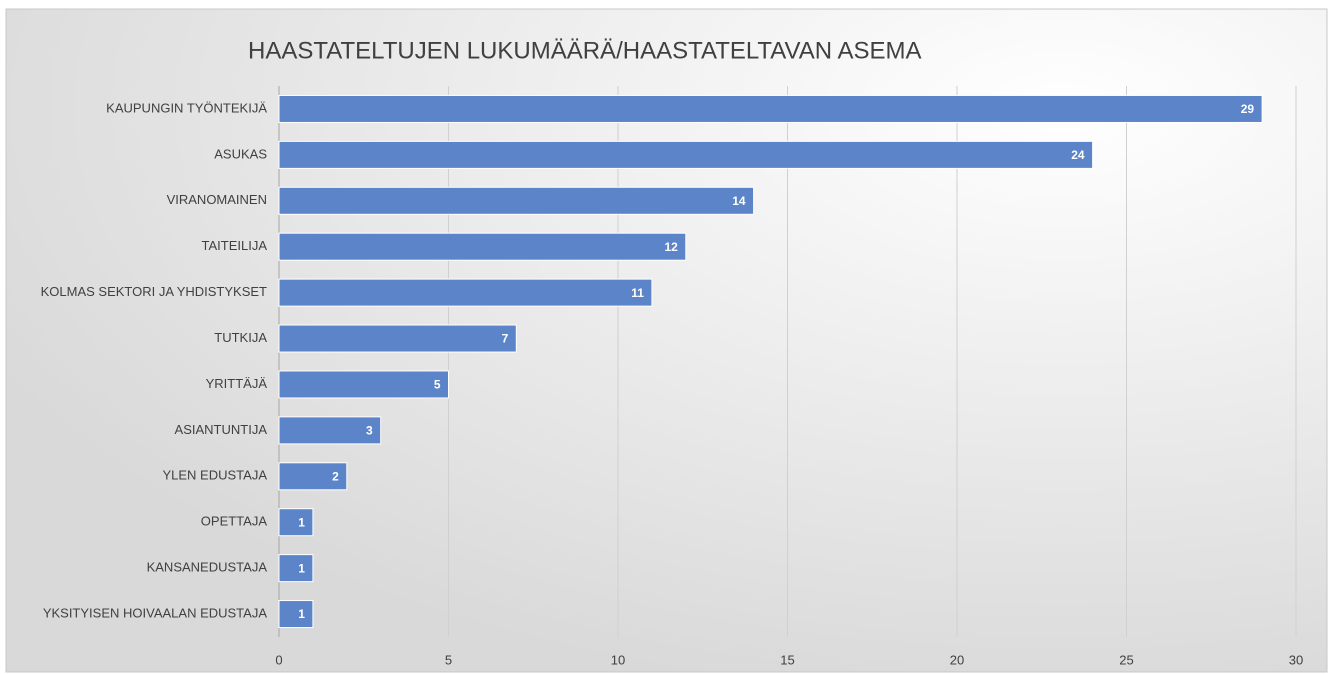 Image resolution: width=1333 pixels, height=675 pixels. What do you see at coordinates (1126, 659) in the screenshot?
I see `x-tick-label: 25` at bounding box center [1126, 659].